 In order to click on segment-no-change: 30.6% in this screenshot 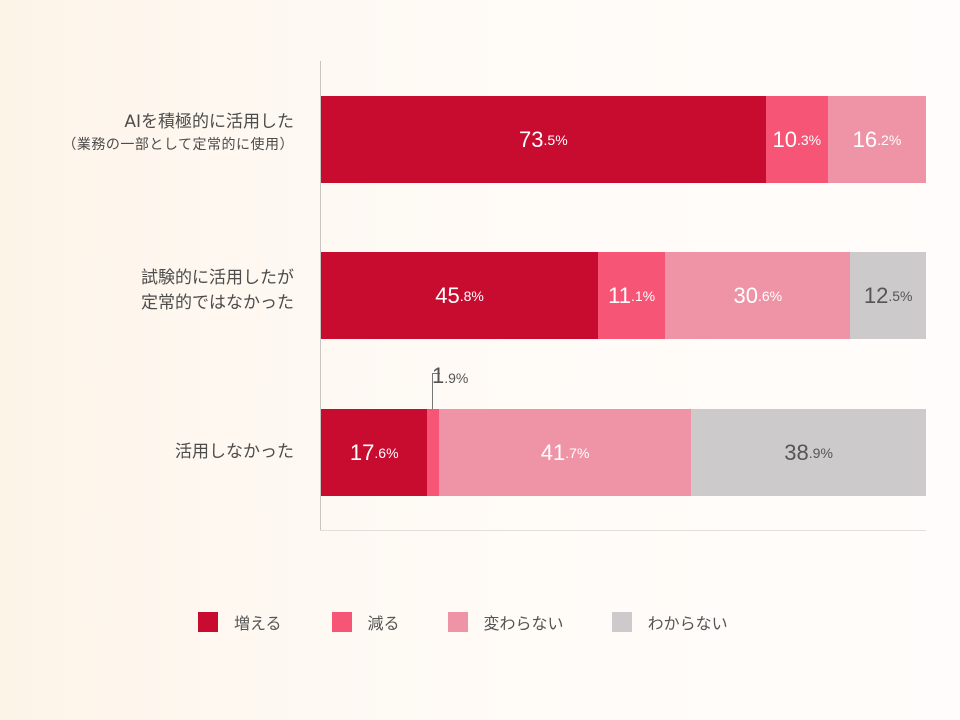, I will do `click(758, 295)`.